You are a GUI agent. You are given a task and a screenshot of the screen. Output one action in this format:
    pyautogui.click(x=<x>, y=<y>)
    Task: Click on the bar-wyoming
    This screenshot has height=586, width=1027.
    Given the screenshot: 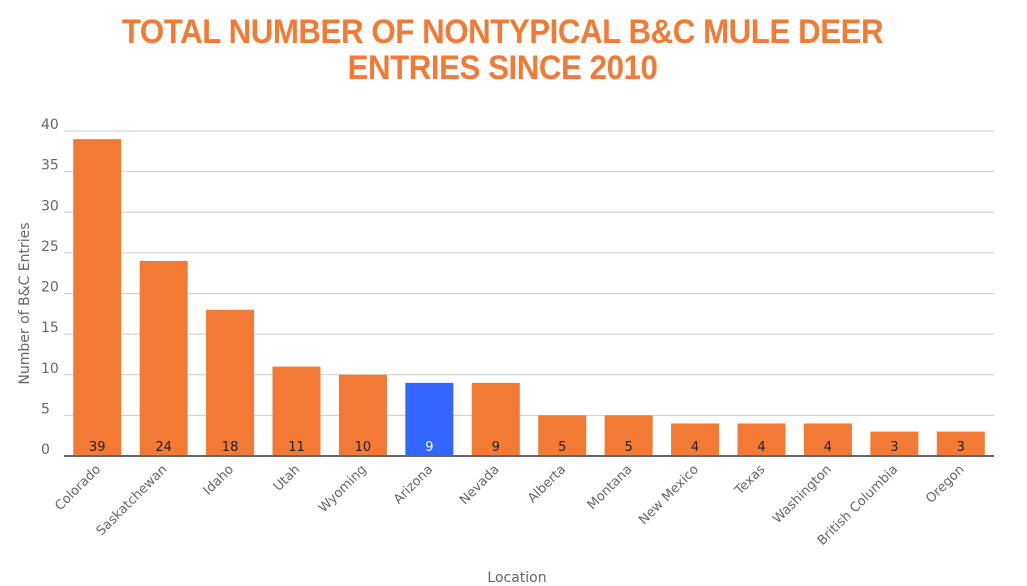 What is the action you would take?
    pyautogui.click(x=362, y=415)
    